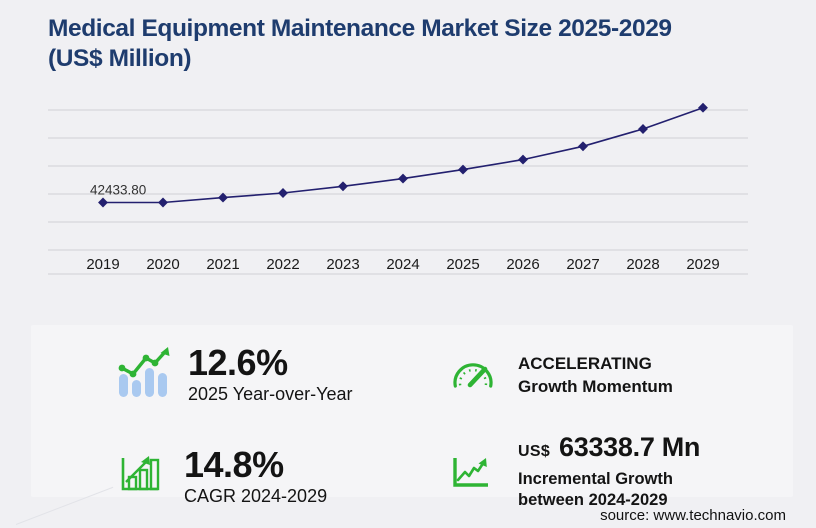  I want to click on incremental-value-row: US$ 63338.7 Mn, so click(609, 447).